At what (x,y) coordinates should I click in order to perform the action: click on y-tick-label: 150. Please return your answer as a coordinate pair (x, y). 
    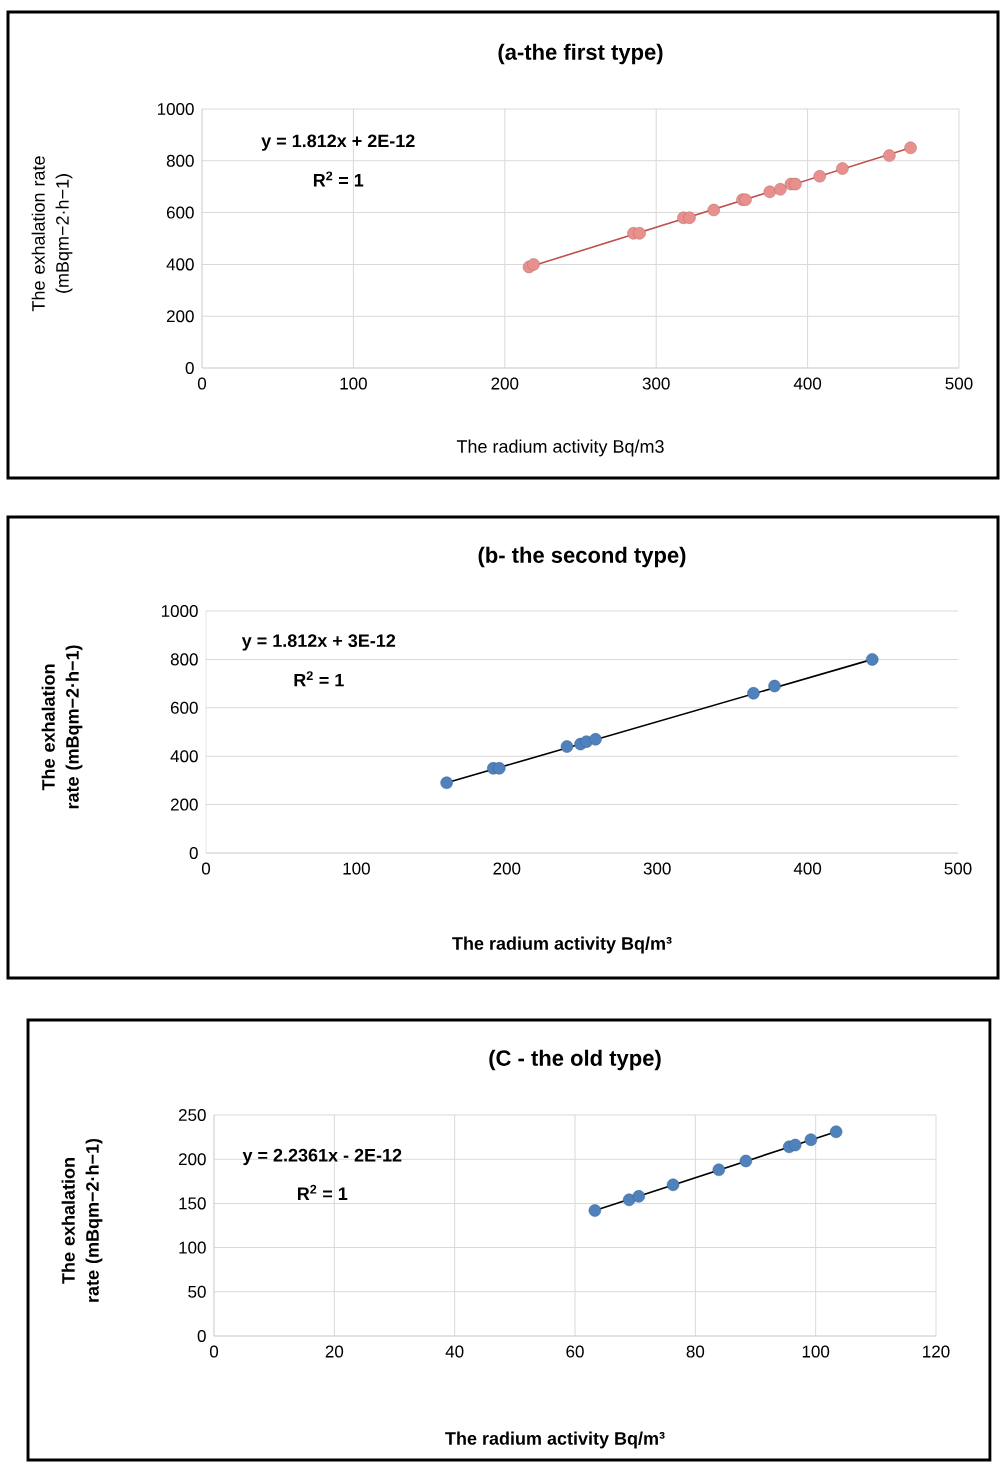
    Looking at the image, I should click on (192, 1203).